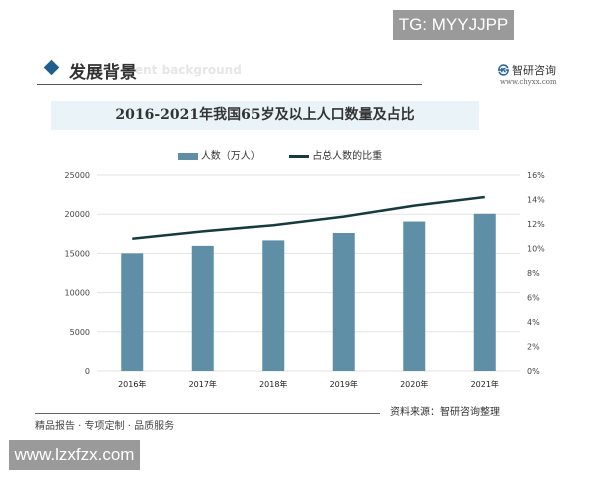  I want to click on title-band, so click(265, 115).